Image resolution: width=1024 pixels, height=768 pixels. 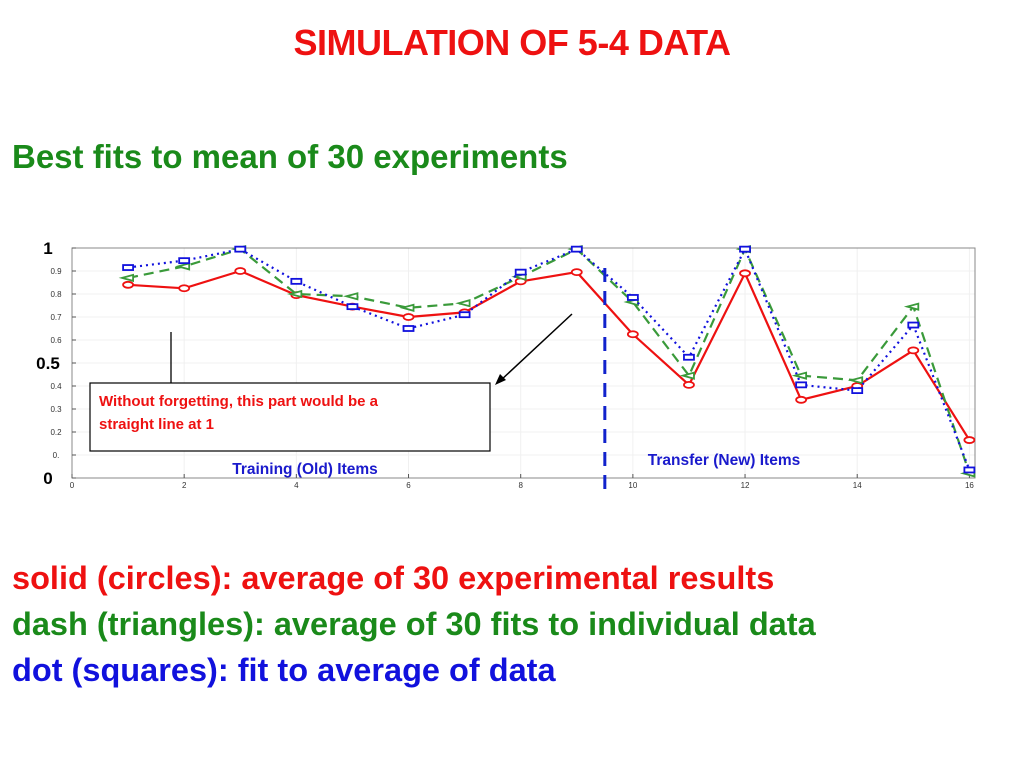 I want to click on y-tick-label-major: 0.5, so click(x=48, y=363).